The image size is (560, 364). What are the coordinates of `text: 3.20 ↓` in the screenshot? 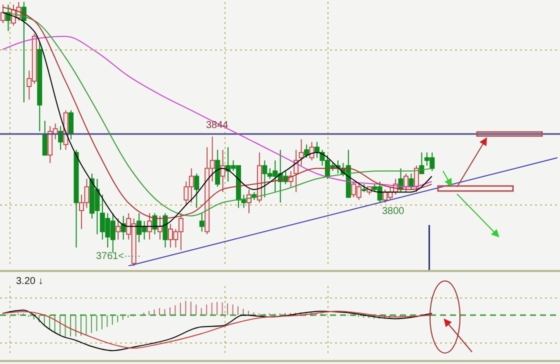 It's located at (30, 281).